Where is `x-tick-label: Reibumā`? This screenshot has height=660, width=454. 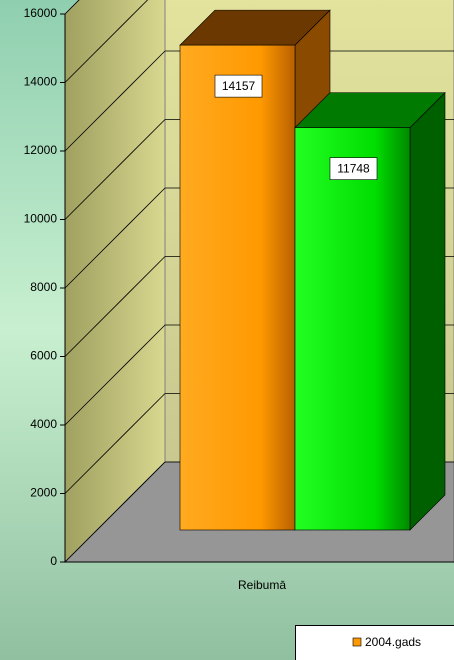
x-tick-label: Reibumā is located at coordinates (262, 585).